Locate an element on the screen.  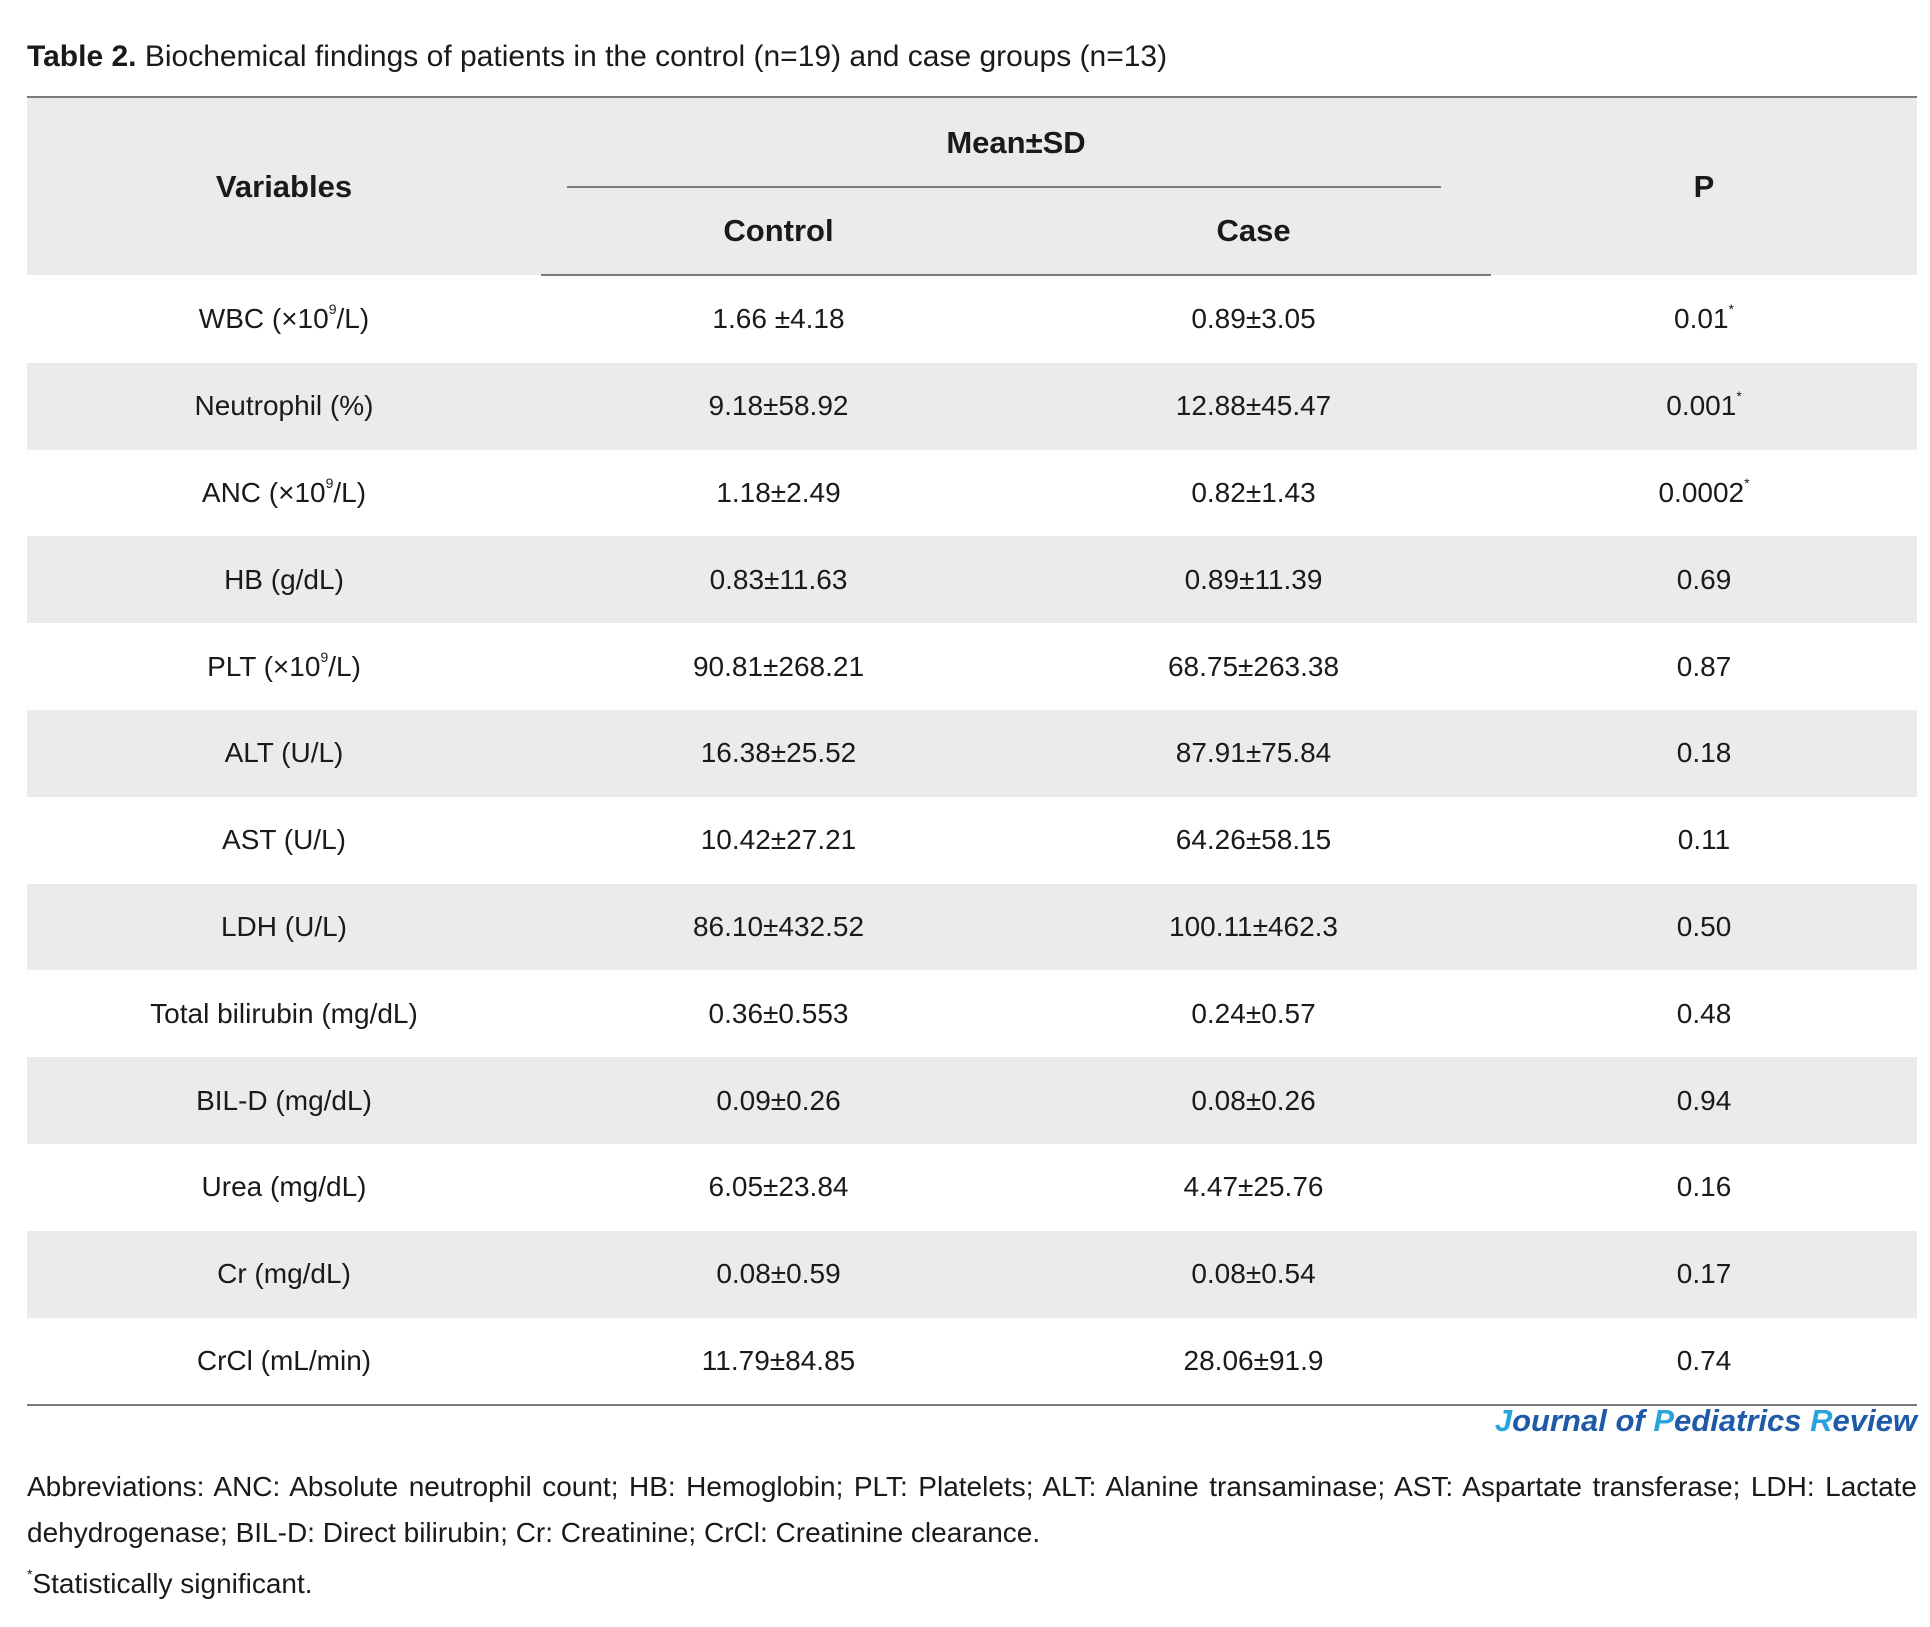
cell-variable: Total bilirubin (mg/dL) is located at coordinates (284, 1013).